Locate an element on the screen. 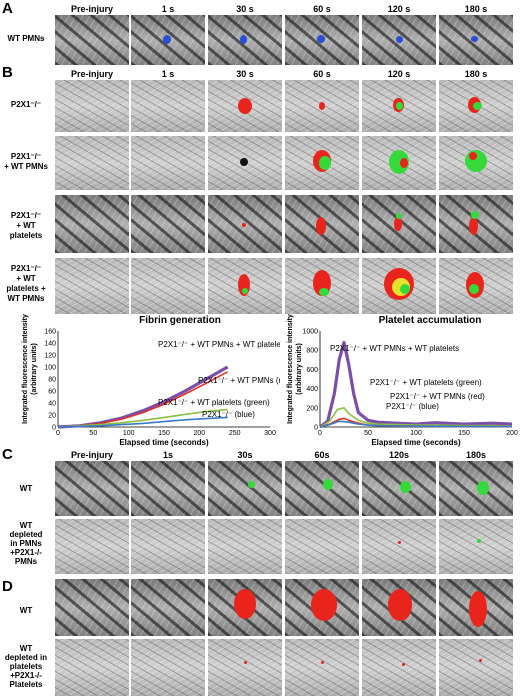 The width and height of the screenshot is (520, 696). y-tick-label: 100 is located at coordinates (50, 368).